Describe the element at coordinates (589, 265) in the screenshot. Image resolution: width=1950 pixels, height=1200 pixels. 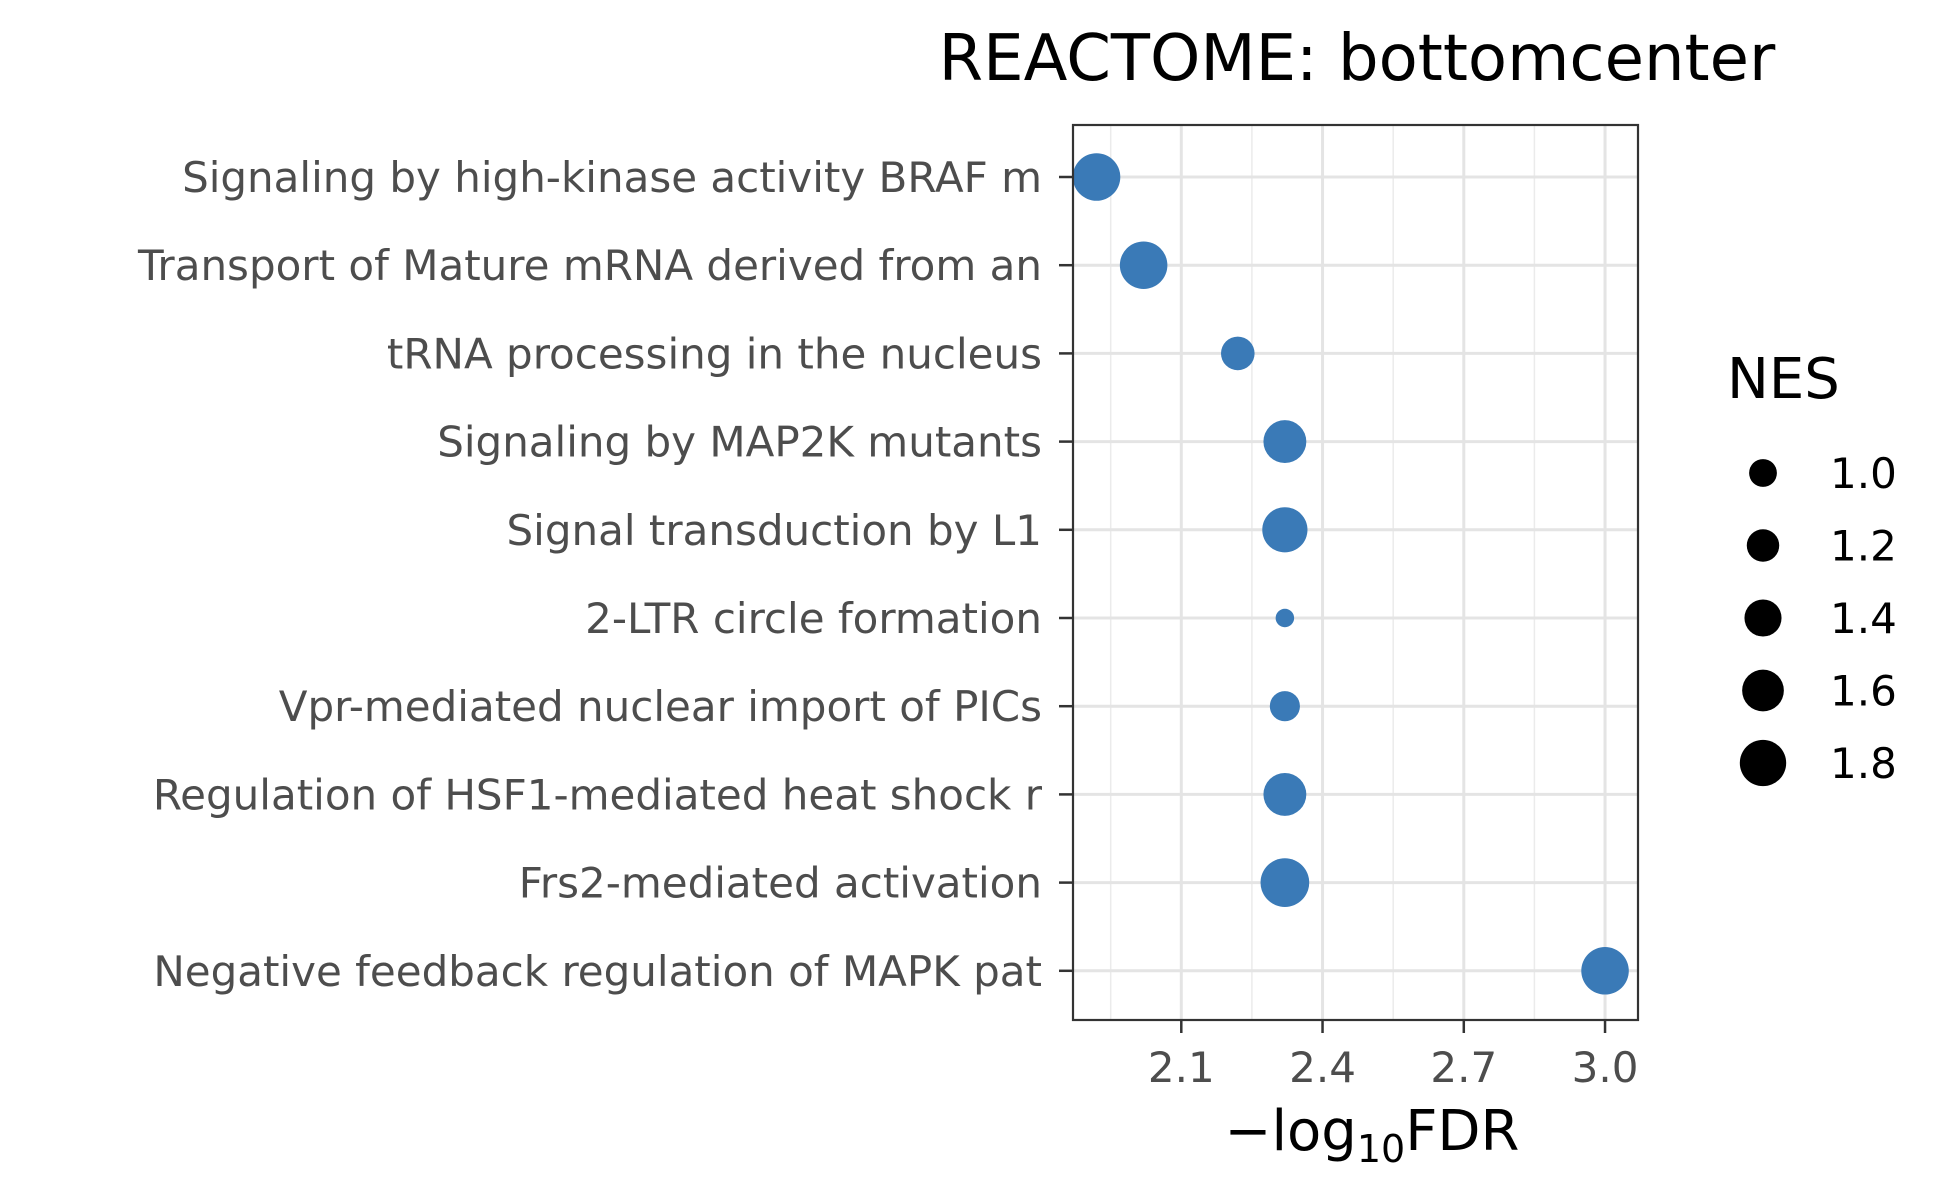
I see `y-tick-label: Transport of Mature mRNA derived from an` at that location.